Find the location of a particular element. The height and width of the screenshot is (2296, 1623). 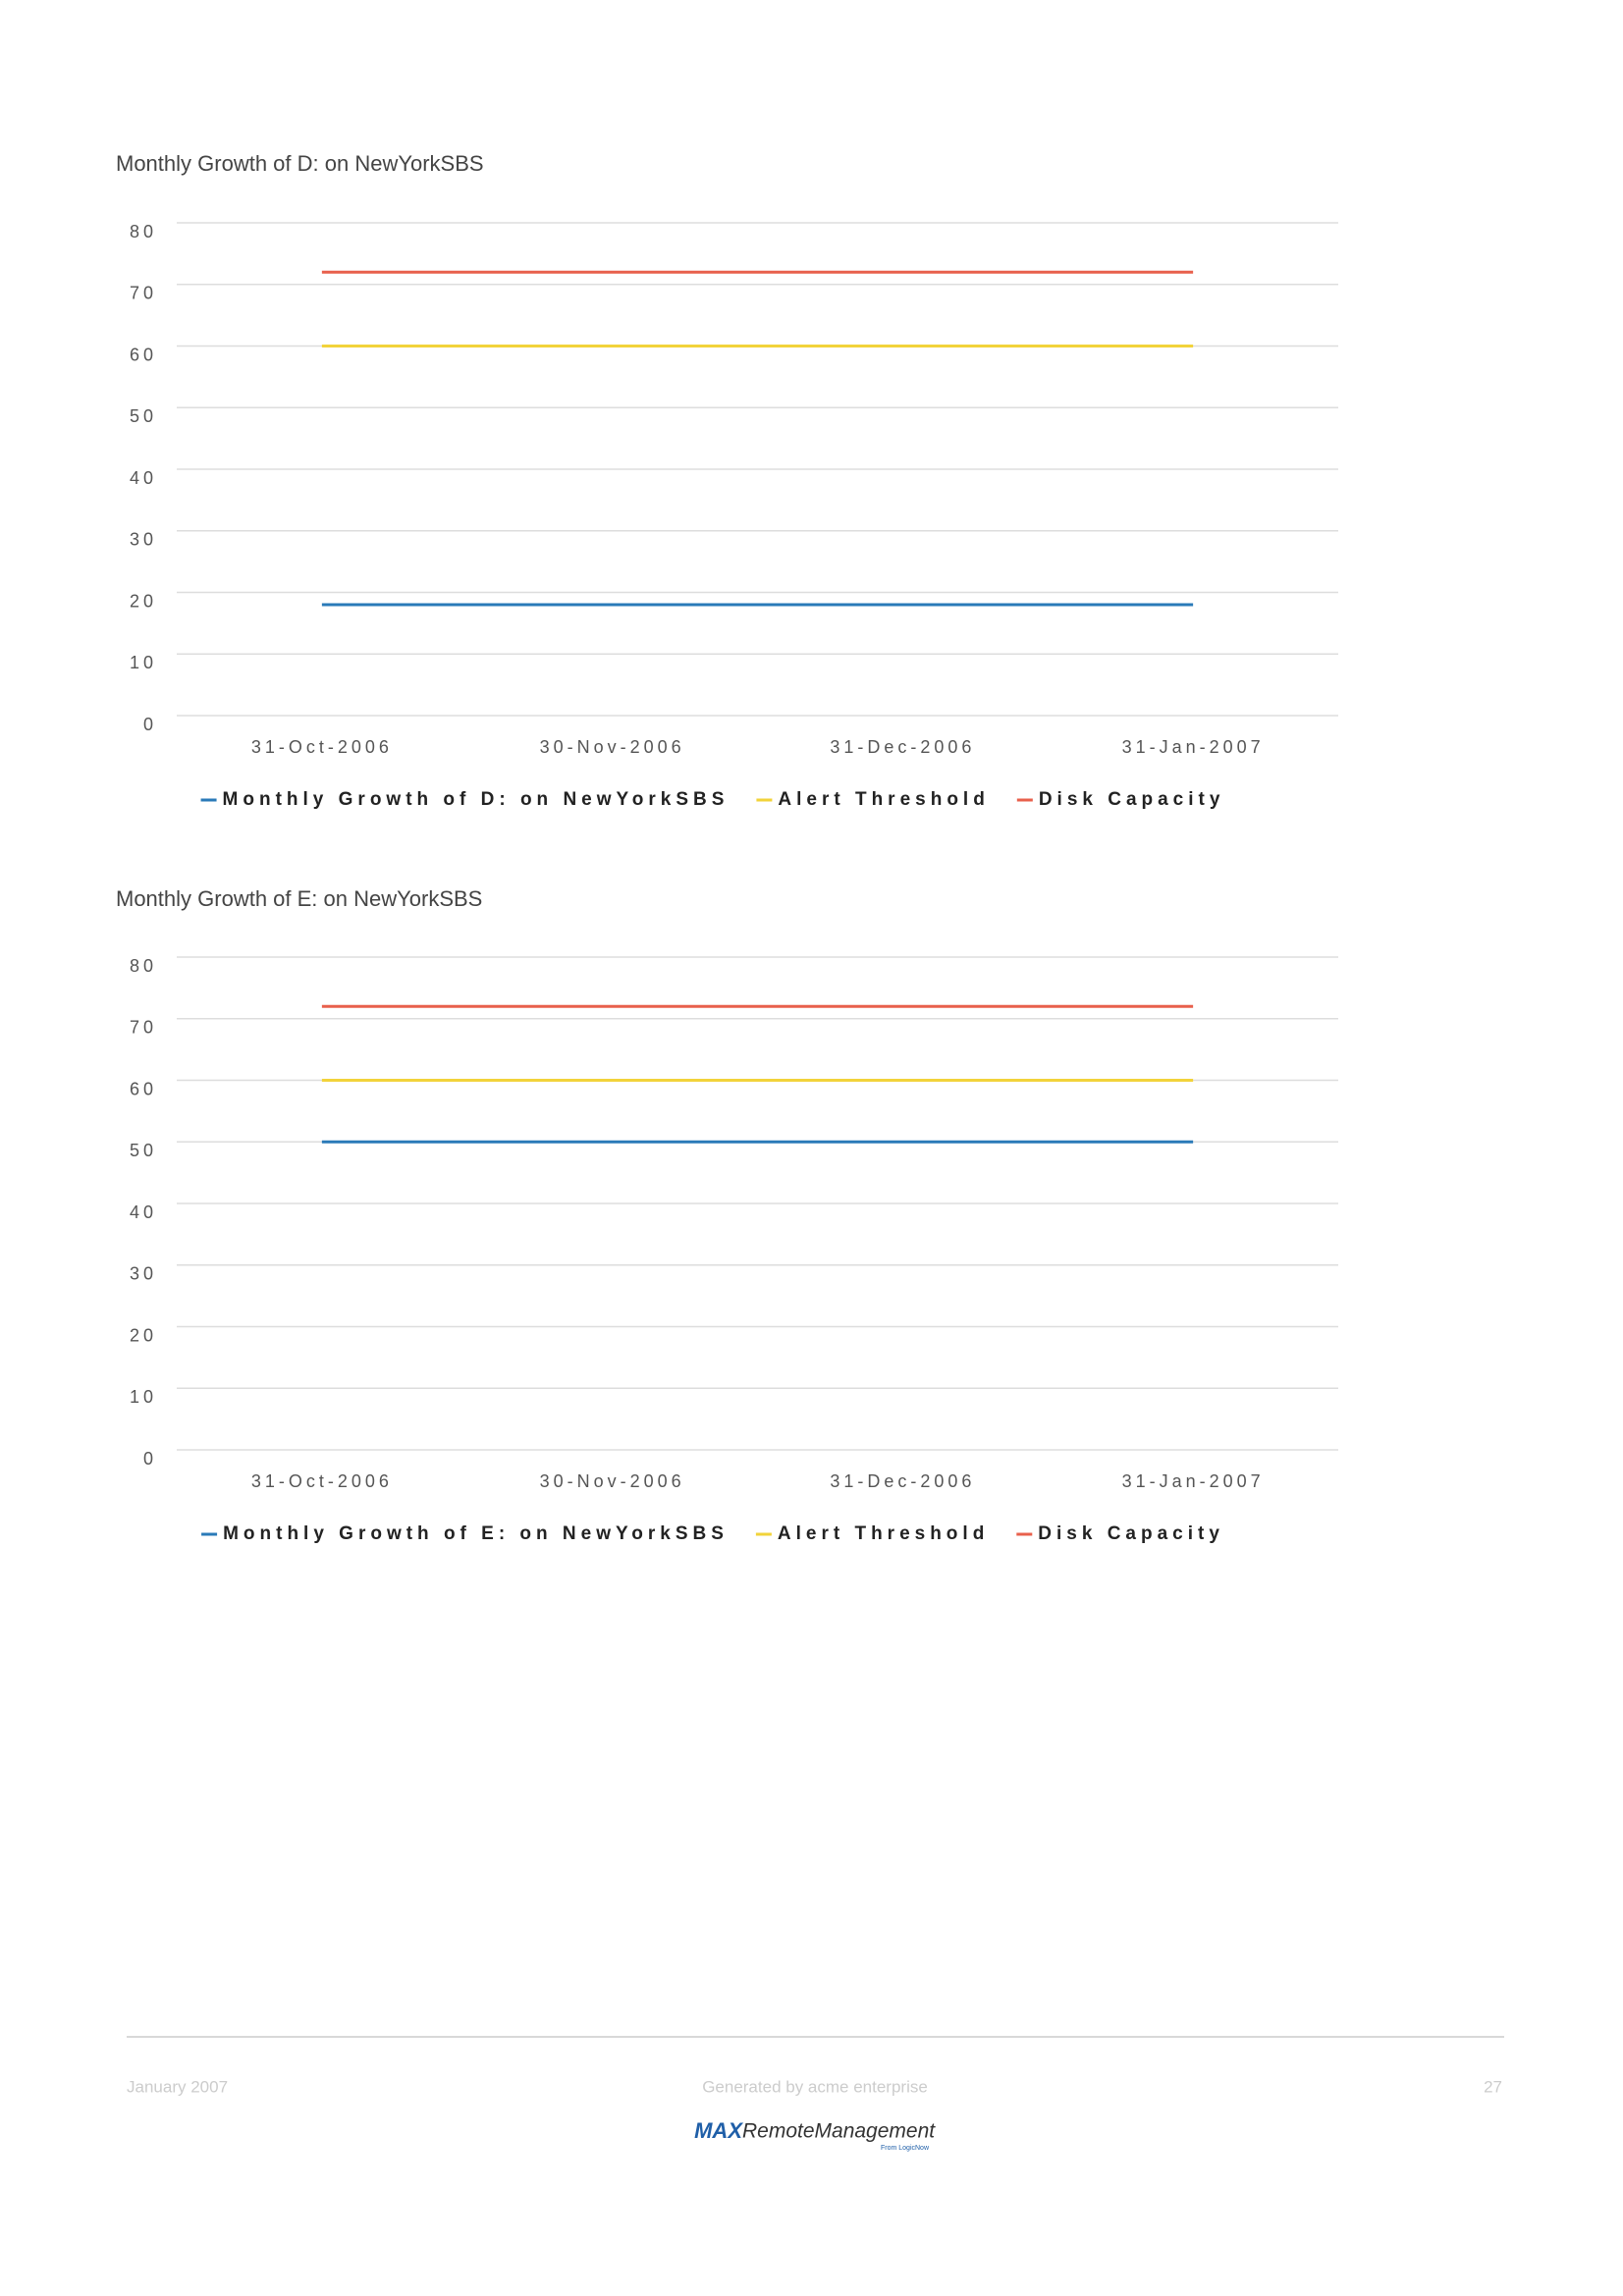

legend-label: Monthly Growth of D: on NewYorkSBS is located at coordinates (476, 799).